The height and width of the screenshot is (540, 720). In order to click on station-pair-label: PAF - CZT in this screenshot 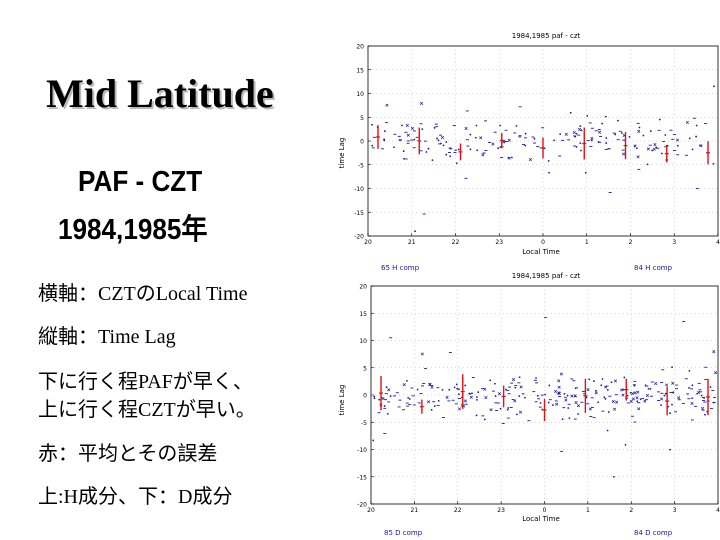, I will do `click(140, 182)`.